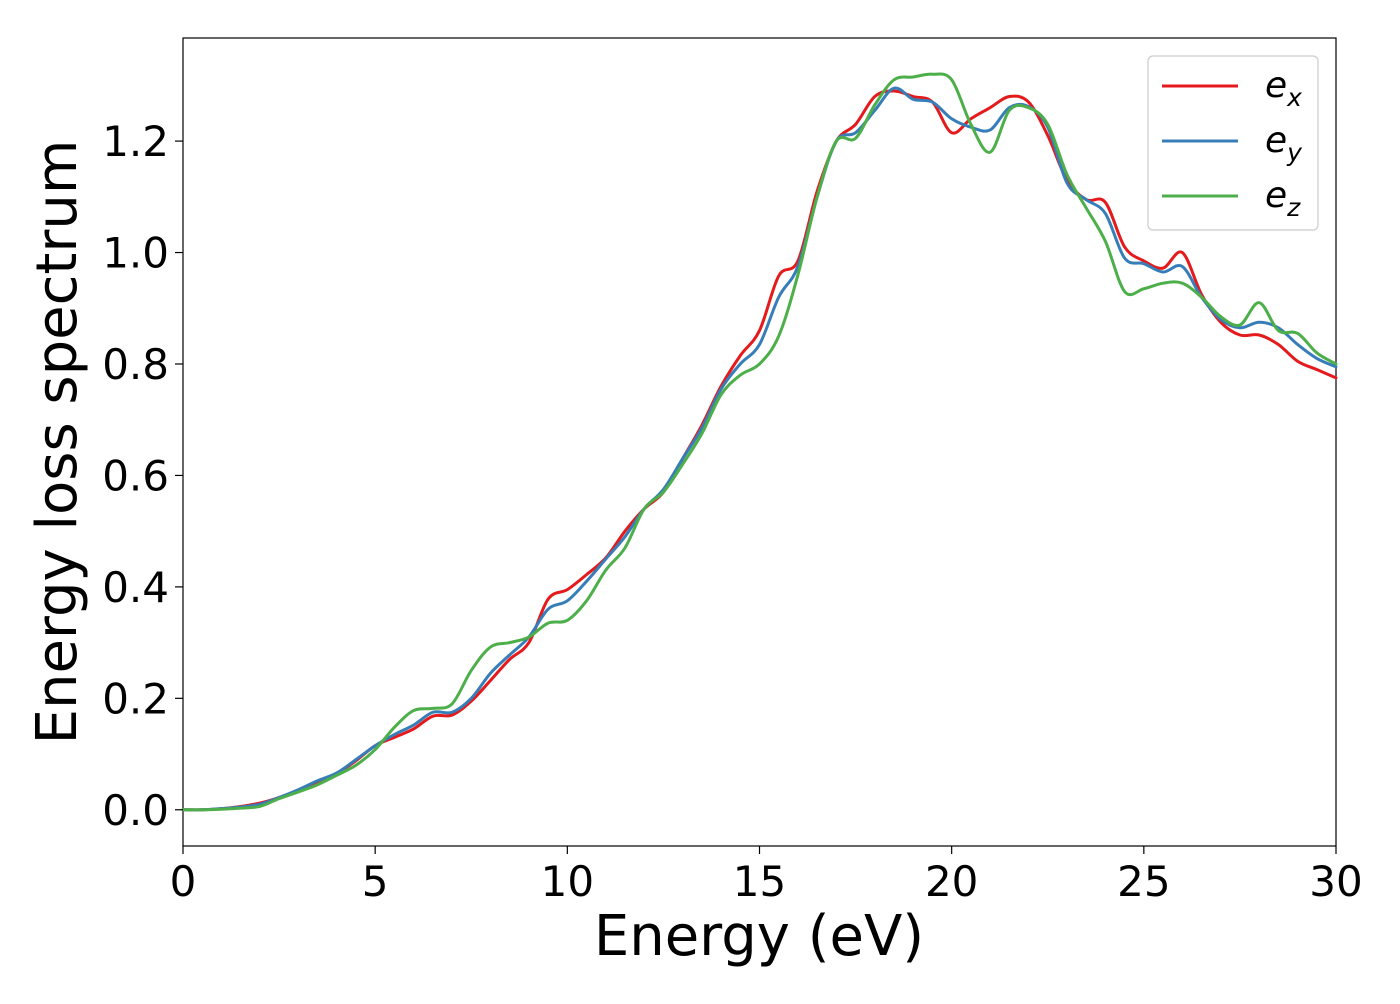  Describe the element at coordinates (135, 253) in the screenshot. I see `y-tick-label: 1.0` at that location.